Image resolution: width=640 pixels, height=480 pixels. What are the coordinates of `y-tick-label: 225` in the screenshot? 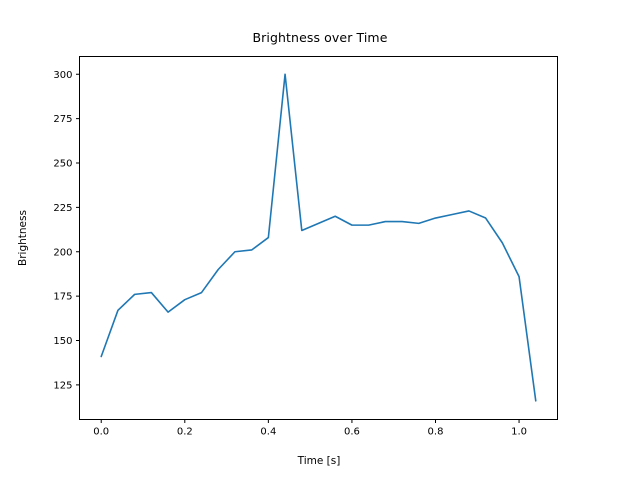 It's located at (62, 208).